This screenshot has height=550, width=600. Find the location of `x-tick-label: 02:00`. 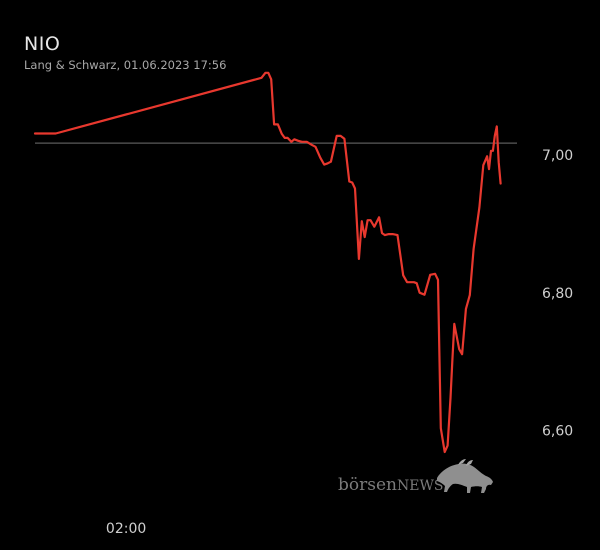

x-tick-label: 02:00 is located at coordinates (126, 529).